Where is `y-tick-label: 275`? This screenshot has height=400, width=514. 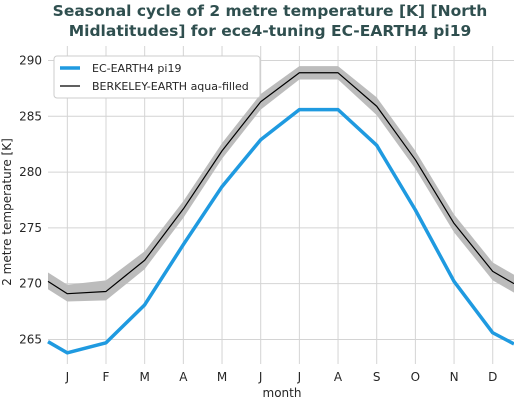
y-tick-label: 275 is located at coordinates (30, 228).